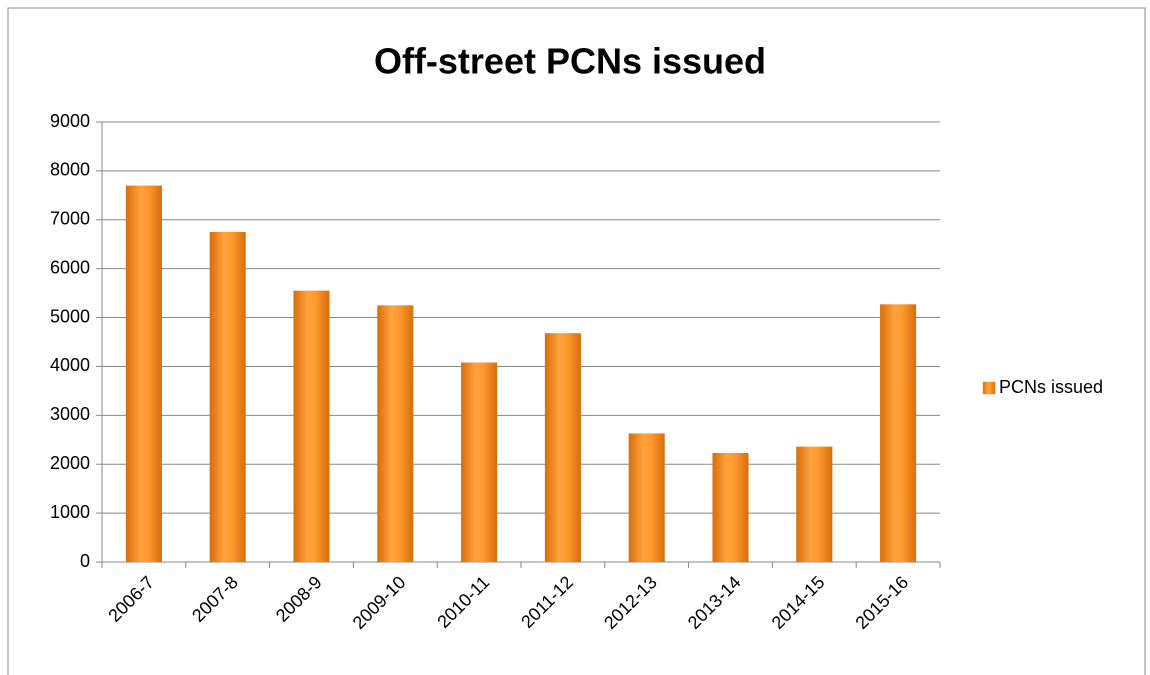 This screenshot has height=675, width=1150. I want to click on y-tick-label: 6000, so click(70, 267).